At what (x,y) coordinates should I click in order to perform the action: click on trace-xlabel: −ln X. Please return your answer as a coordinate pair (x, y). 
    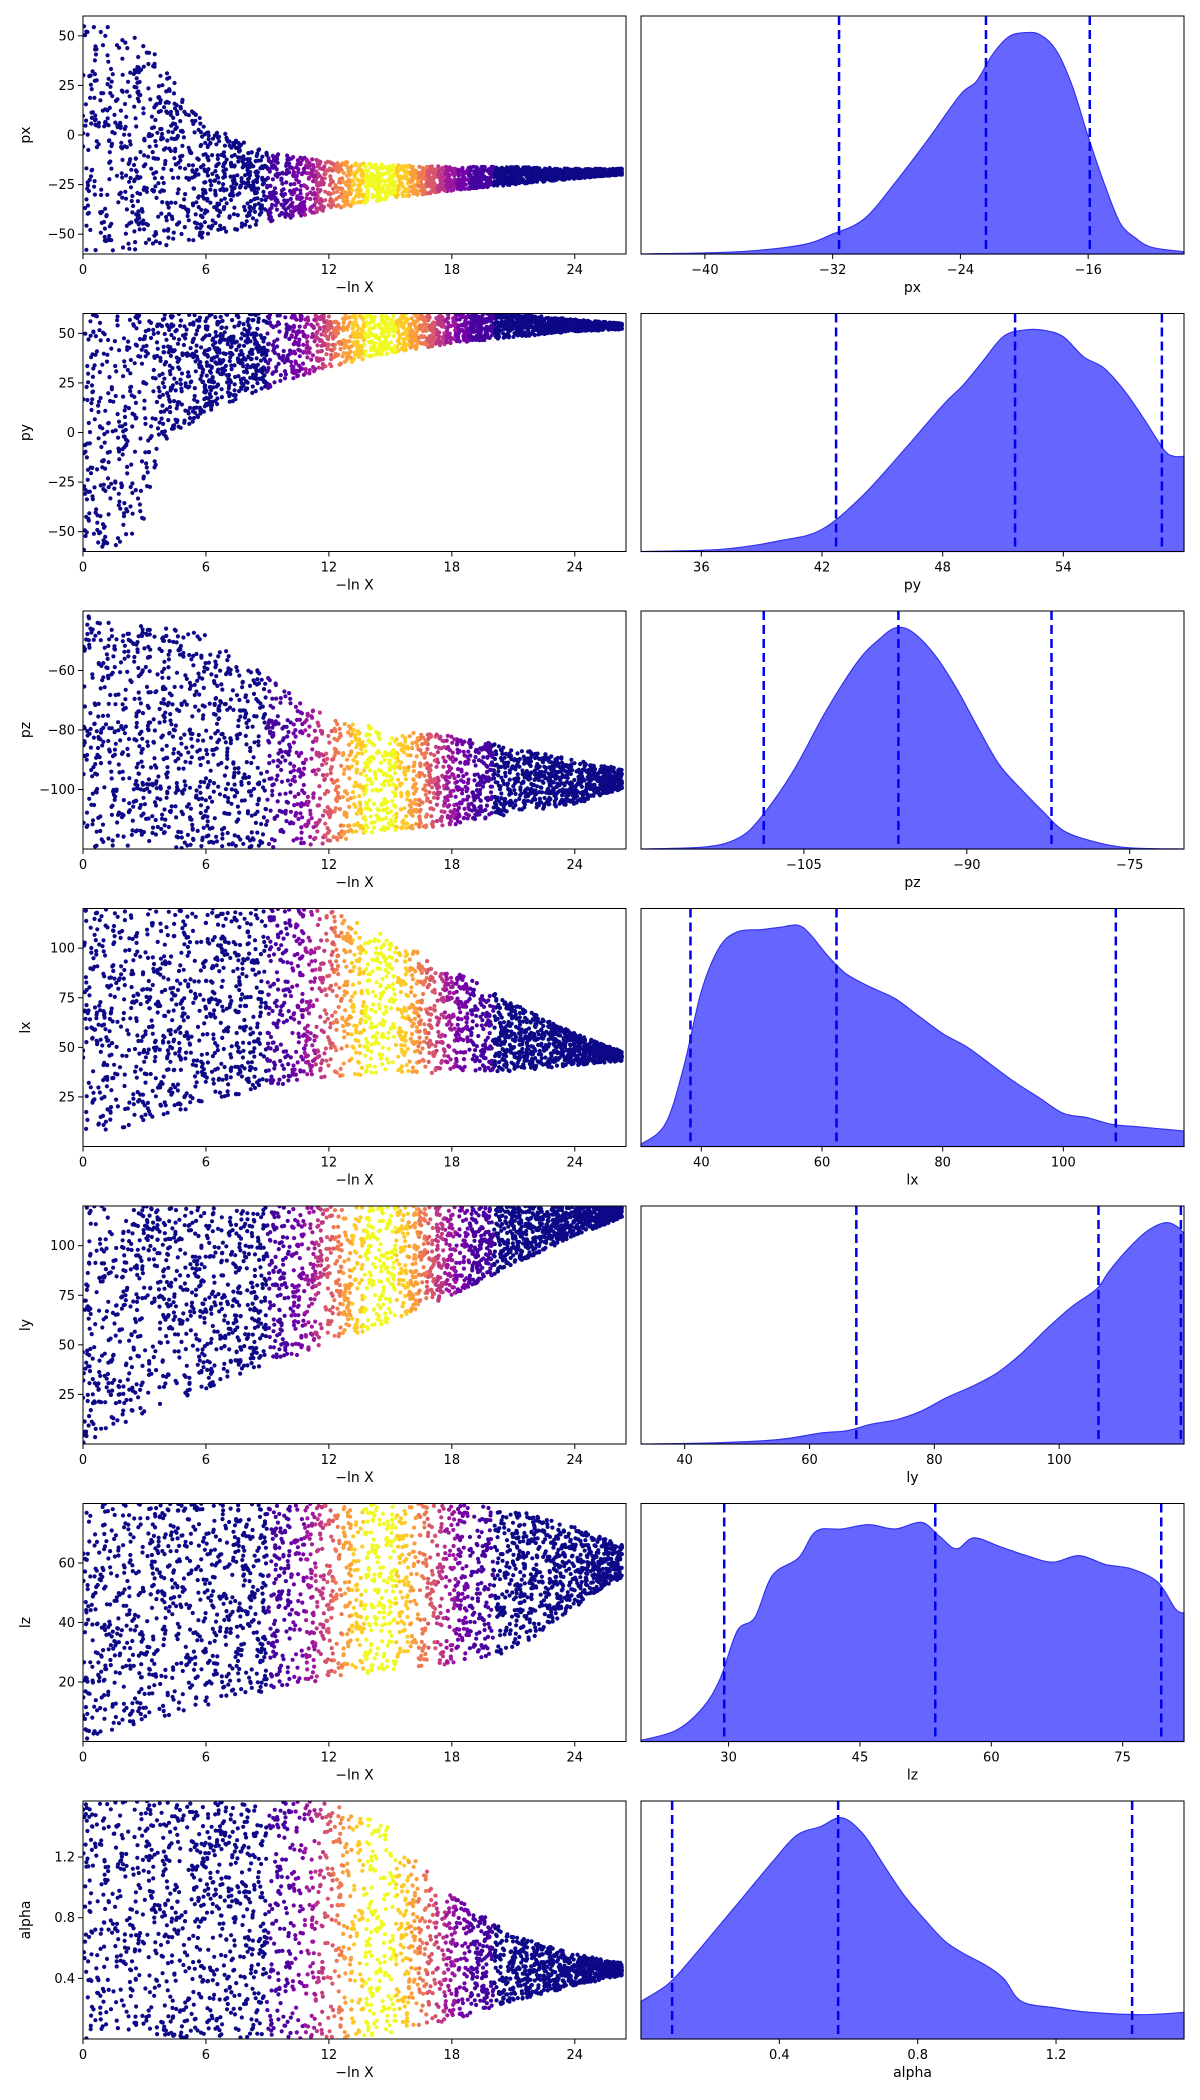
    Looking at the image, I should click on (354, 288).